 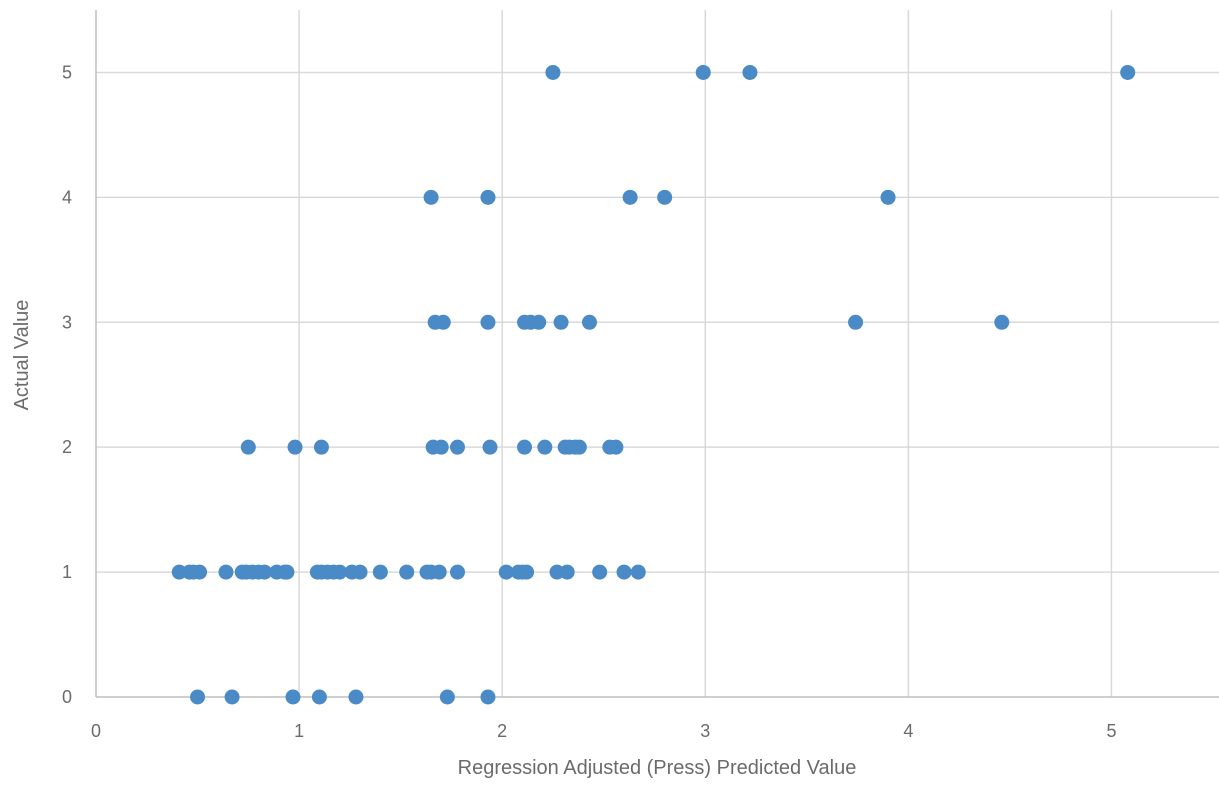 I want to click on x-tick-label: 5, so click(x=1111, y=731).